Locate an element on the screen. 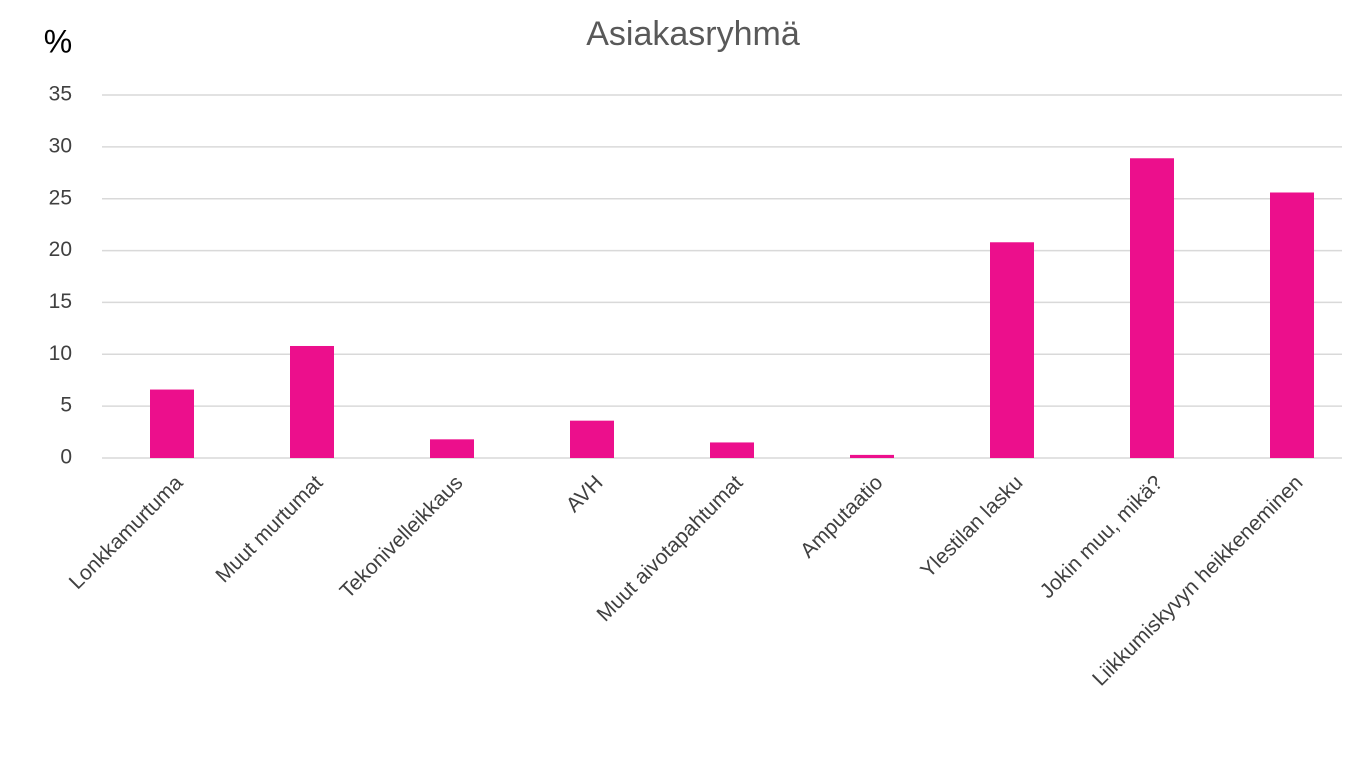 Image resolution: width=1358 pixels, height=784 pixels. y-tick-label: 0 is located at coordinates (66, 457).